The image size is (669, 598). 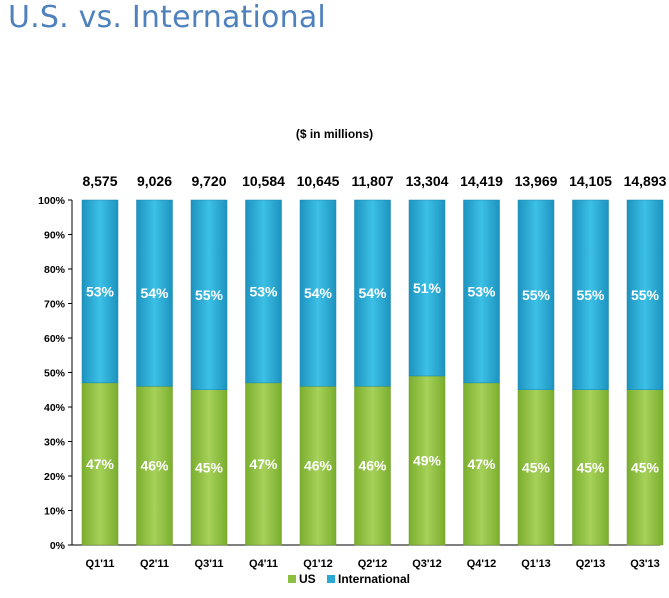 What do you see at coordinates (52, 201) in the screenshot?
I see `y-tick-label: 100%` at bounding box center [52, 201].